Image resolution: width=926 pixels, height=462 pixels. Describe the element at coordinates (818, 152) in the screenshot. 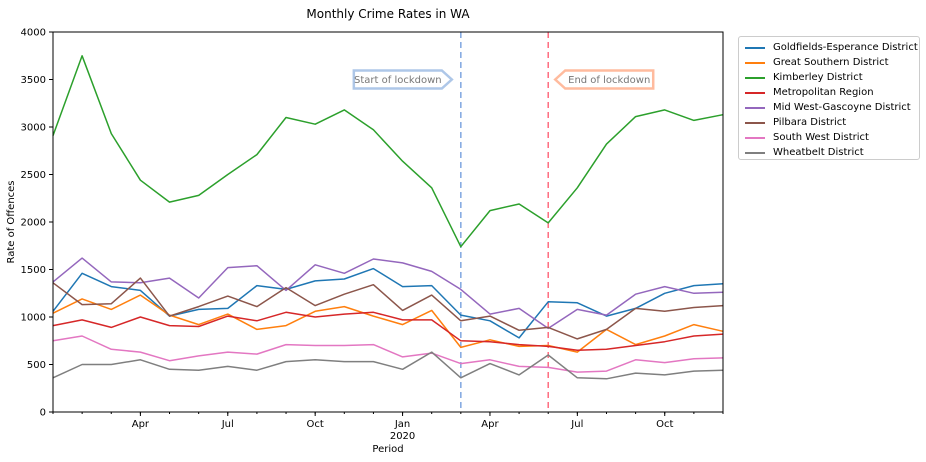

I see `legend-label: Wheatbelt District` at that location.